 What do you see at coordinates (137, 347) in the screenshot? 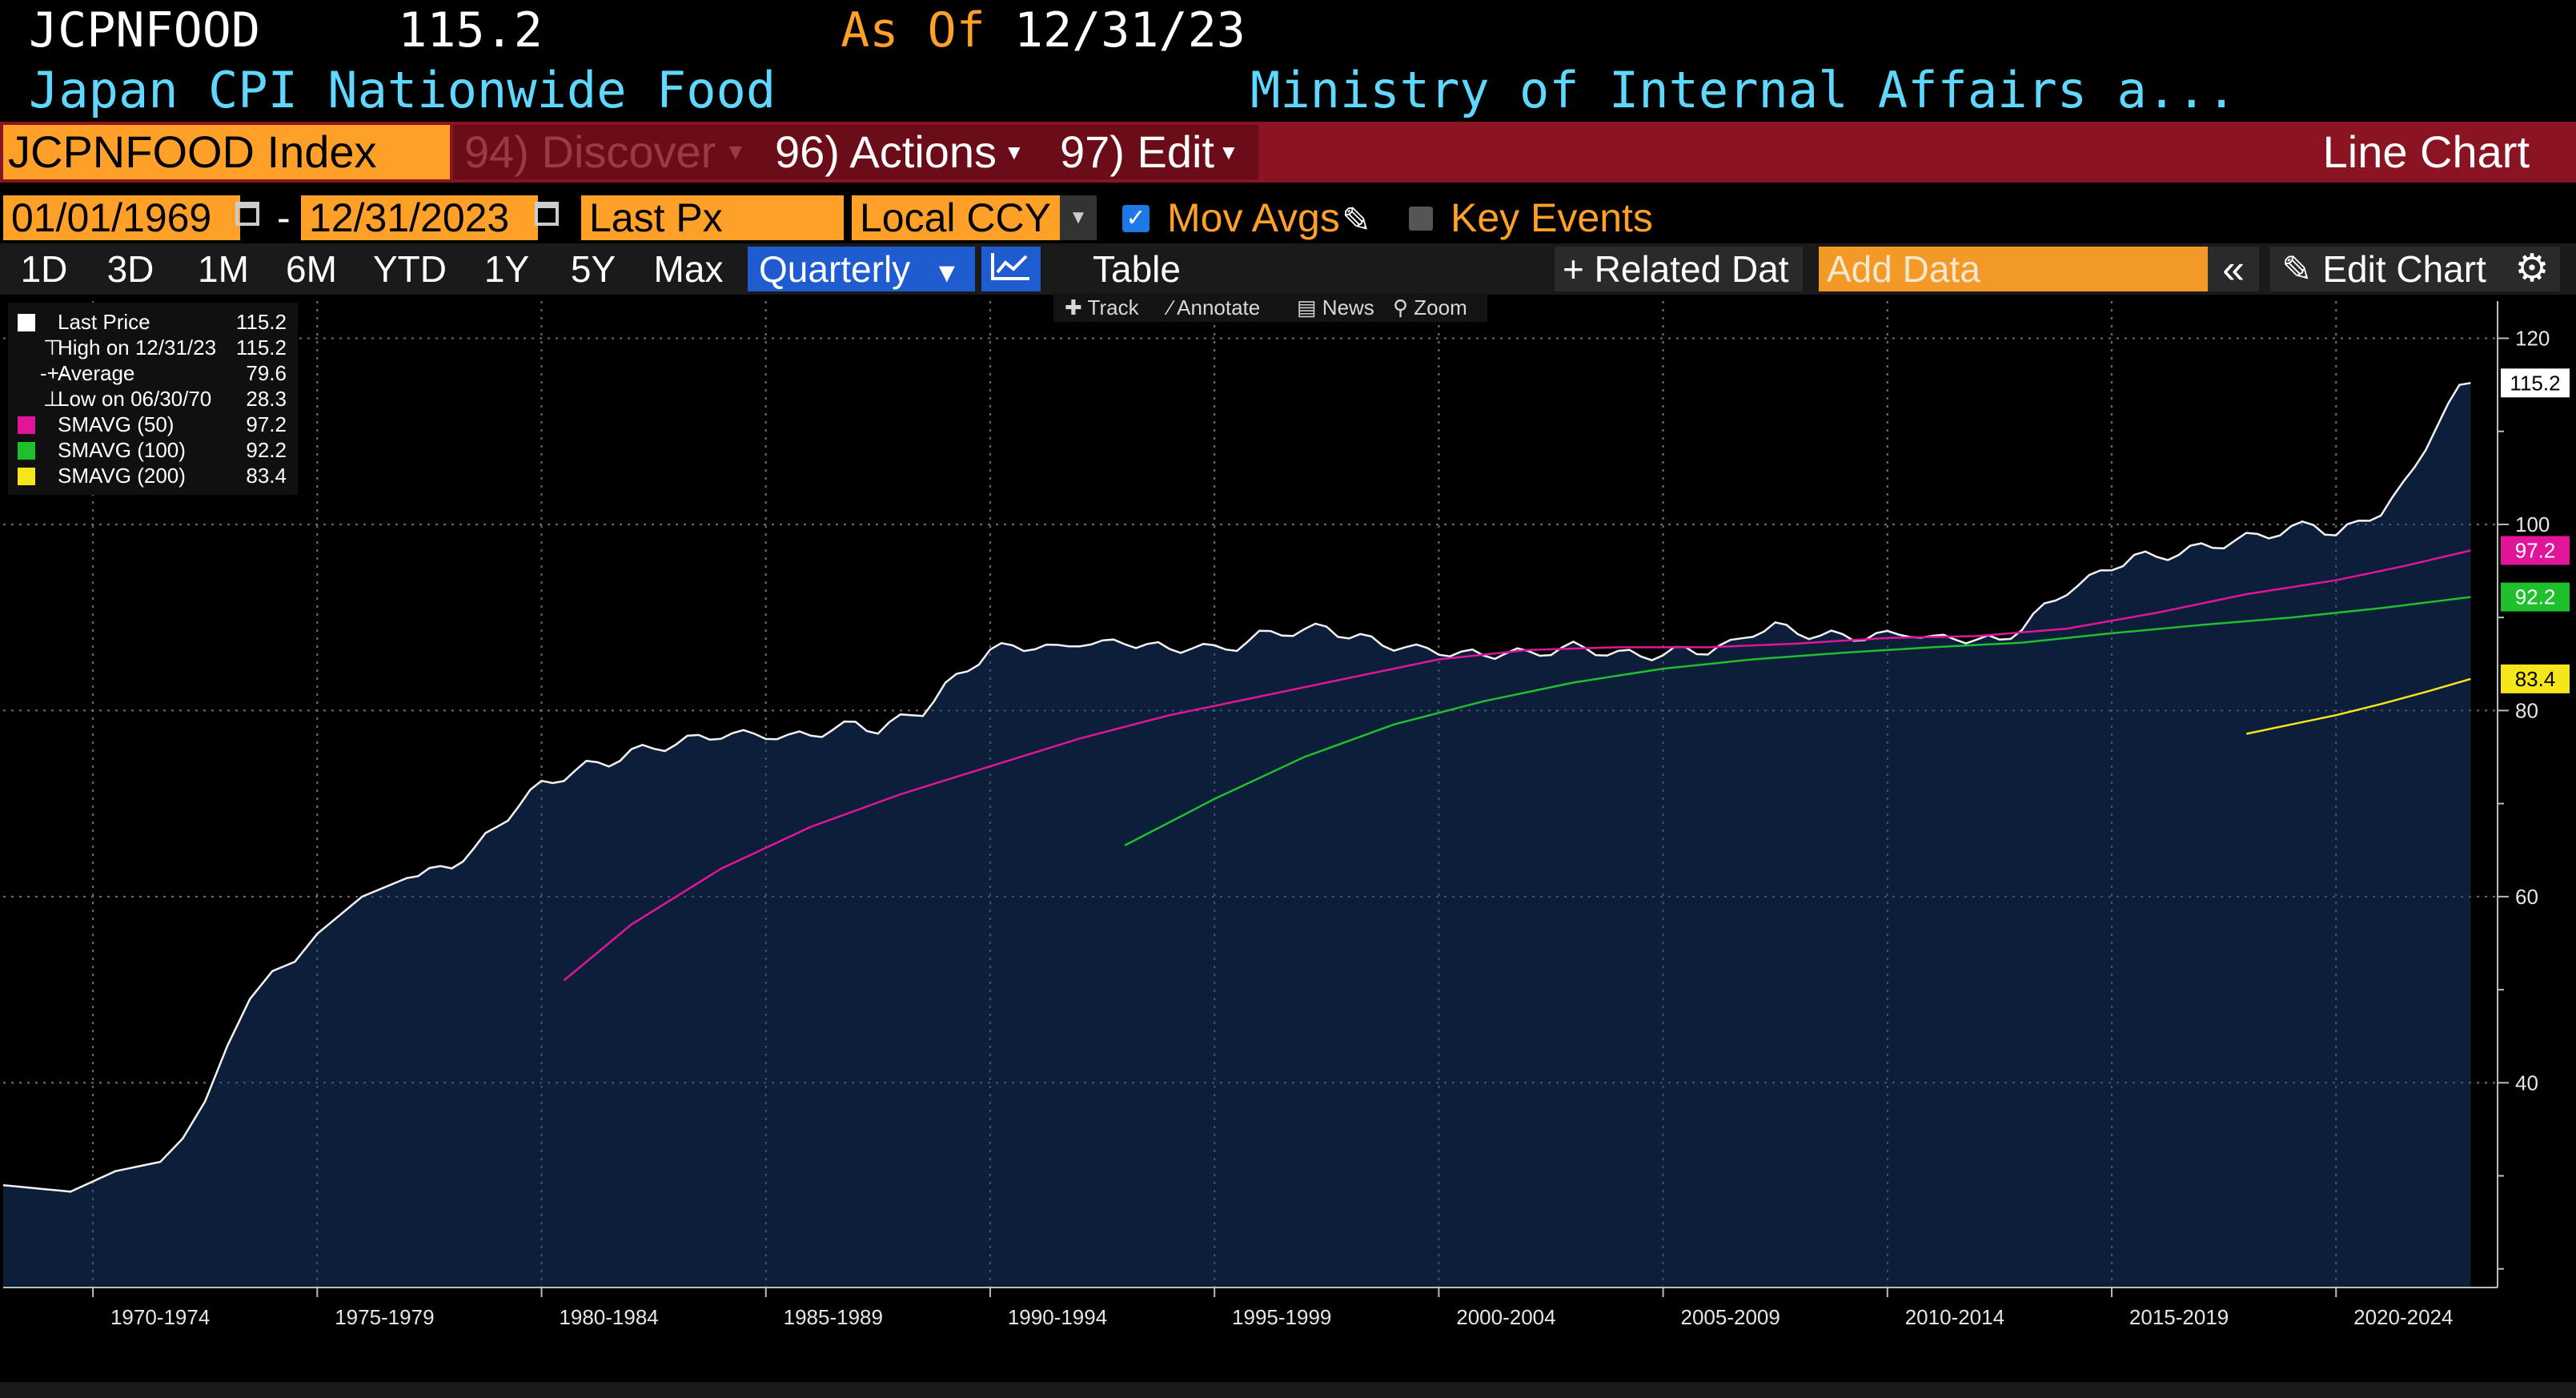
I see `legend-label: High on 12/31/23` at bounding box center [137, 347].